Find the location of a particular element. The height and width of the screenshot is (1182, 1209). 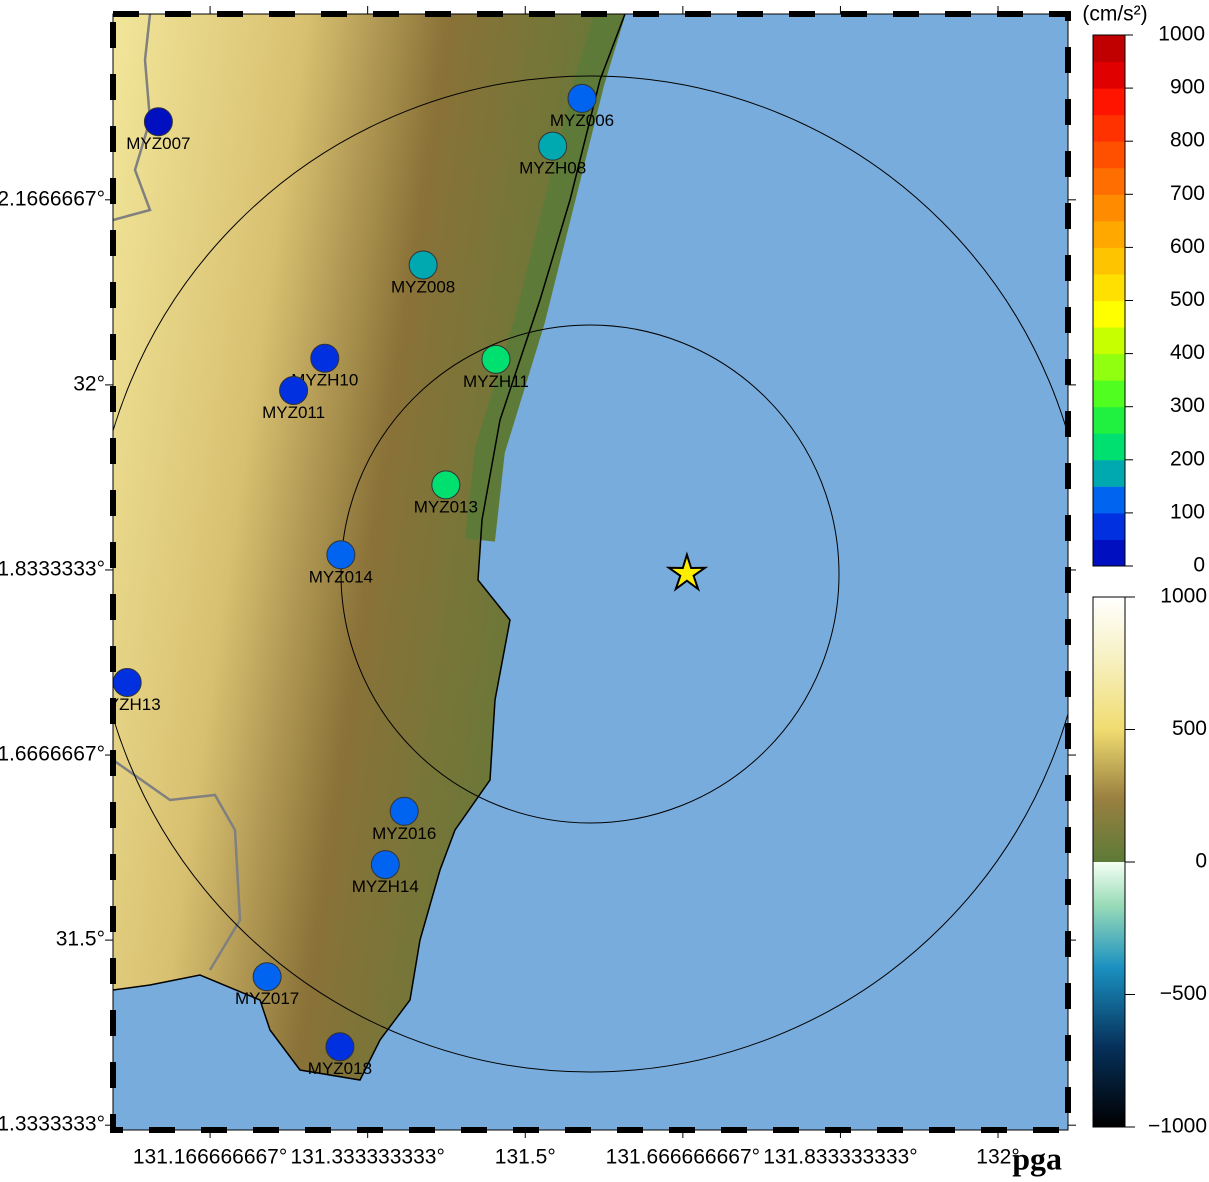

station-label: MYZH11 is located at coordinates (496, 381).